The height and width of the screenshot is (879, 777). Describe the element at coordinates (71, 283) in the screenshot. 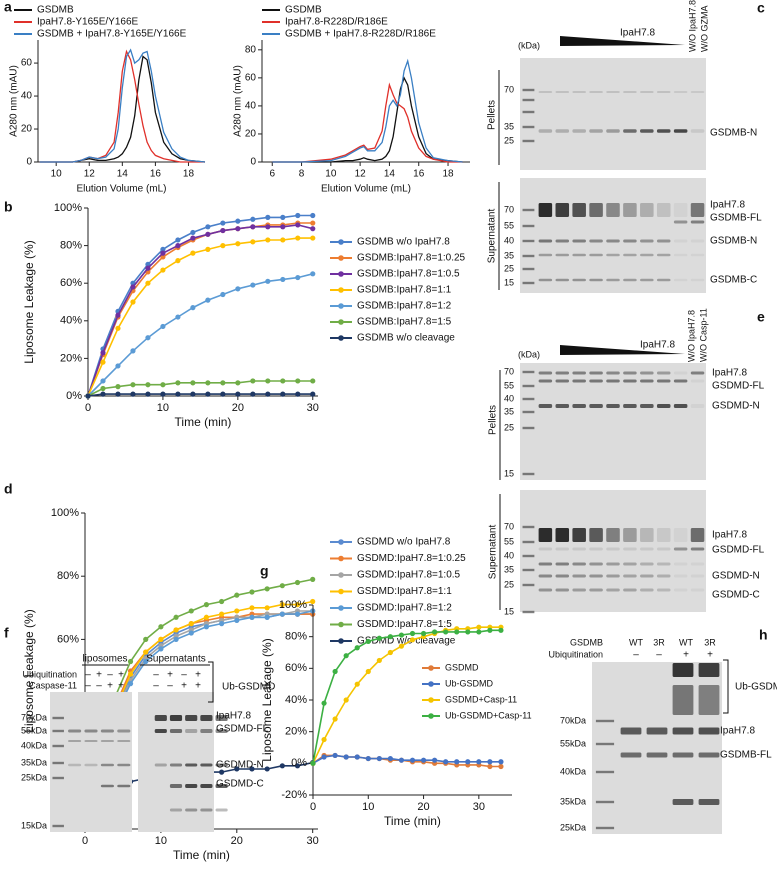

I see `y-tick-label: 60%` at that location.